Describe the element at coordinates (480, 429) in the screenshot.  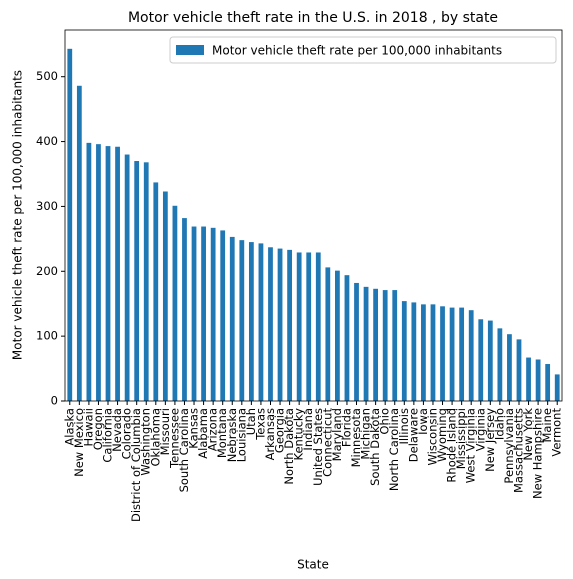
I see `x-tick-label: Virginia` at that location.